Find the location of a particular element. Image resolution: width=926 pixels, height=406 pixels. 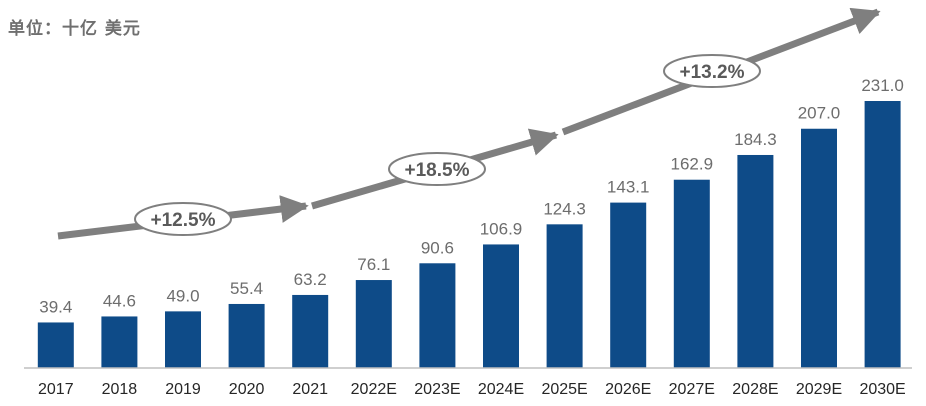

bar-2025E is located at coordinates (564, 296).